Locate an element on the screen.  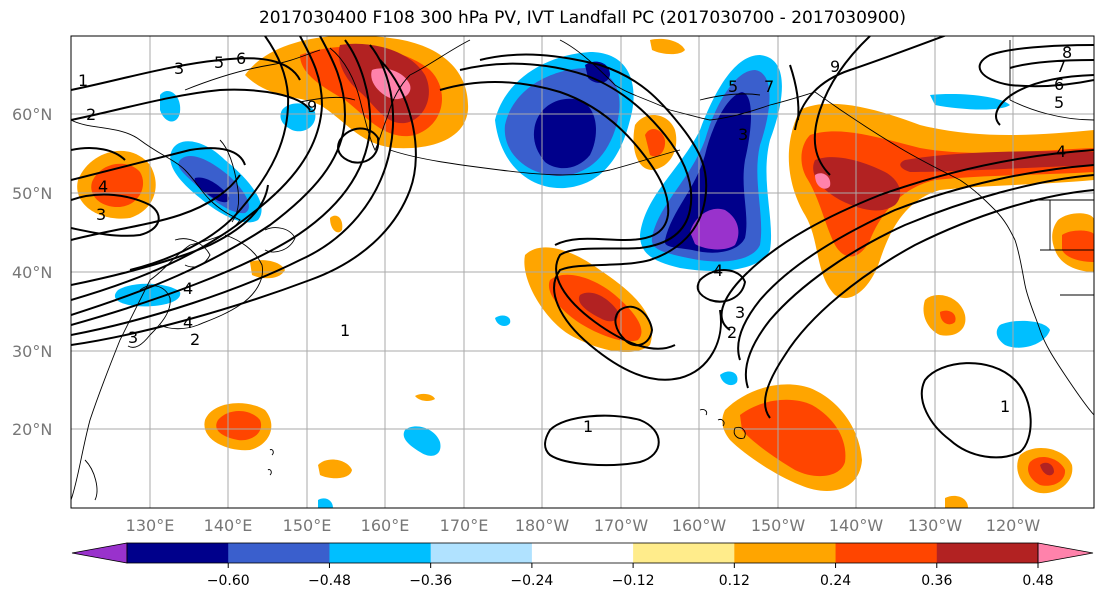
colorbar-tick-label: −0.12 is located at coordinates (633, 581).